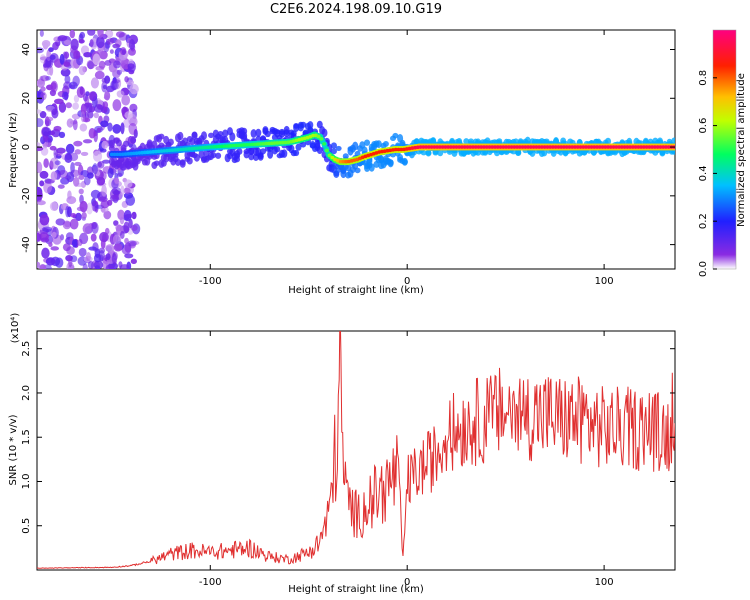 This screenshot has height=600, width=750. Describe the element at coordinates (356, 589) in the screenshot. I see `snr-xlabel: Height of straight line (km)` at that location.